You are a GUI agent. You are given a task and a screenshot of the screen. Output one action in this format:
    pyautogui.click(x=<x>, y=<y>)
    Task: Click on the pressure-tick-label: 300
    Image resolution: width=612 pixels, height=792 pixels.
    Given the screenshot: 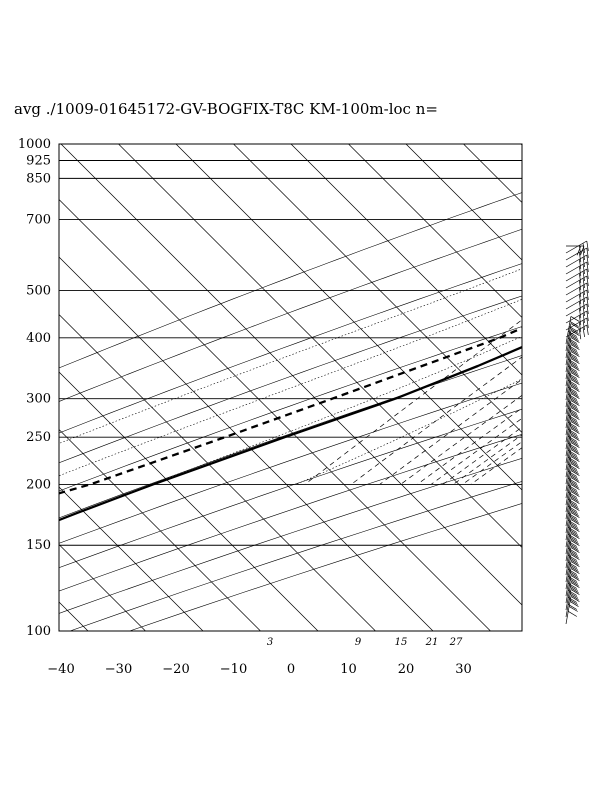 What is the action you would take?
    pyautogui.click(x=38, y=399)
    